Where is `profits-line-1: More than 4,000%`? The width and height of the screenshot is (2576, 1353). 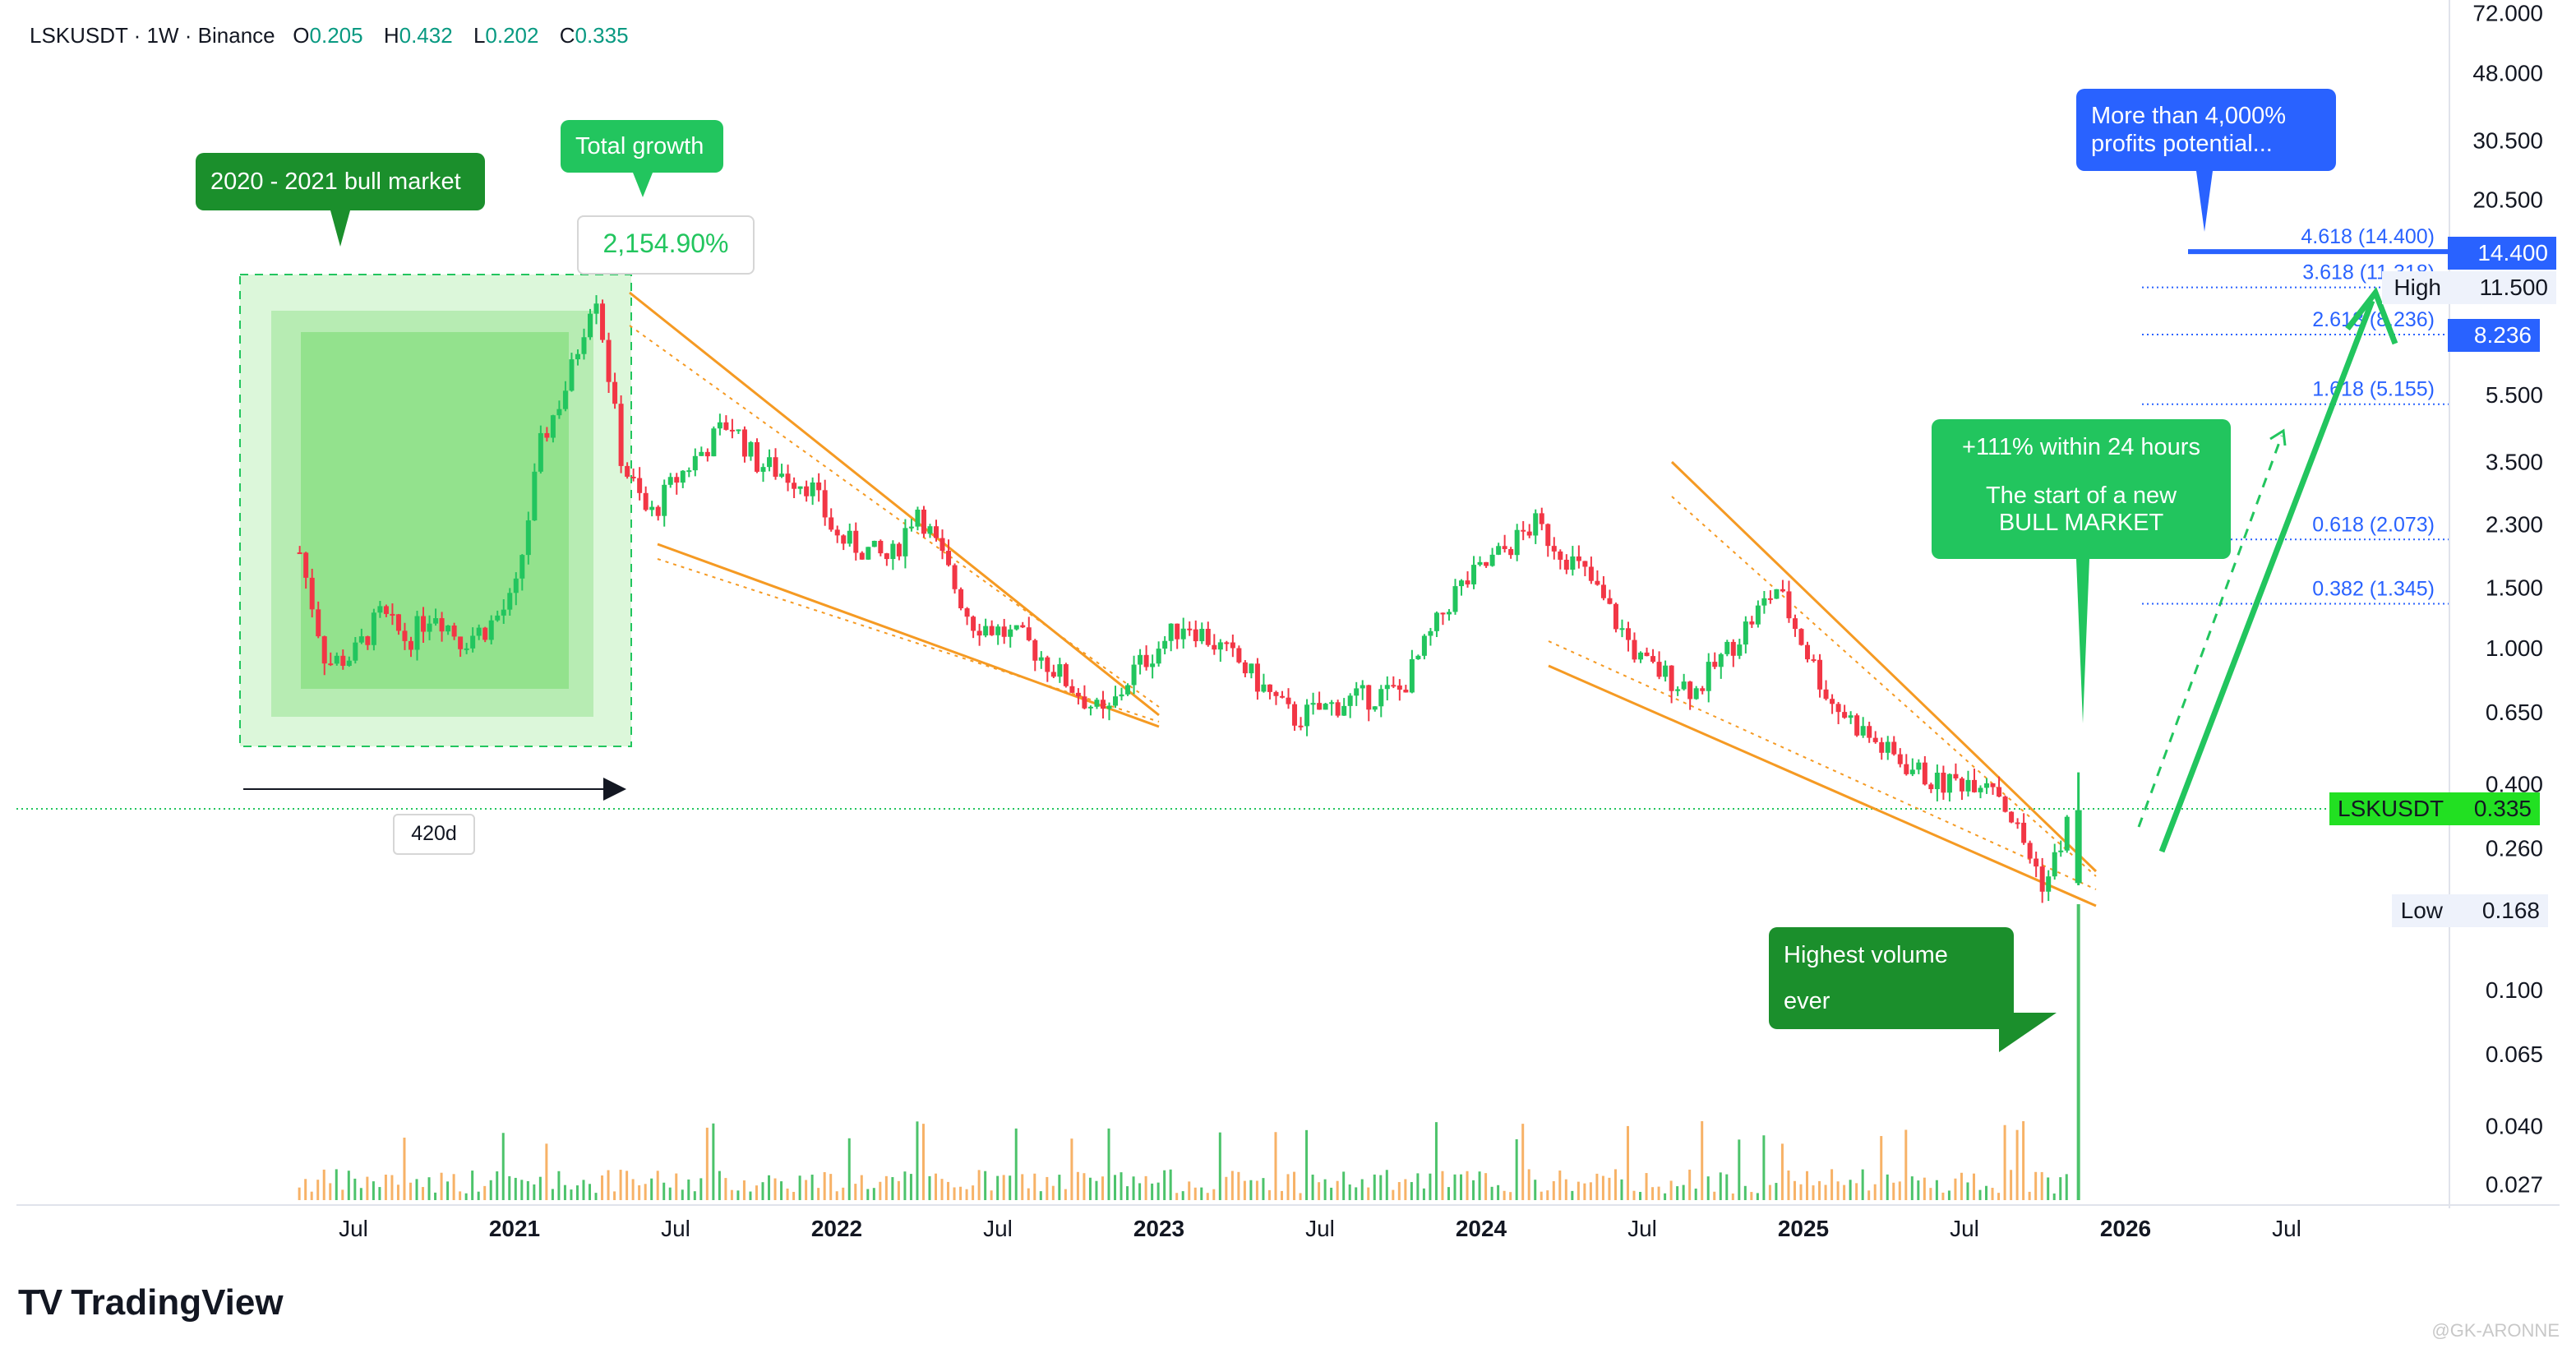
profits-line-1: More than 4,000% is located at coordinates (2188, 116).